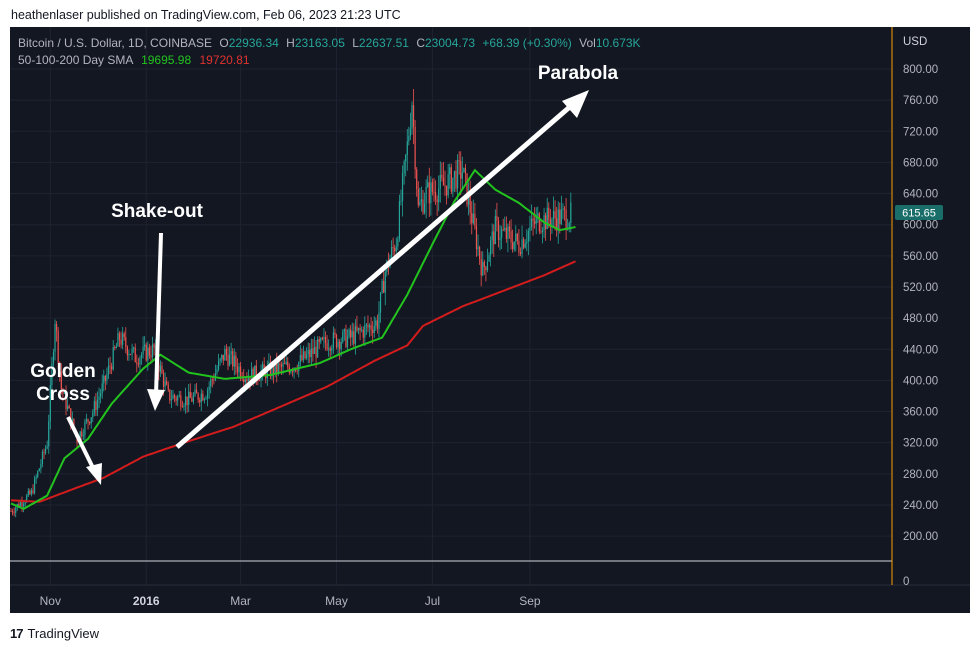 Image resolution: width=979 pixels, height=649 pixels. Describe the element at coordinates (920, 381) in the screenshot. I see `y-tick-label: 400.00` at that location.